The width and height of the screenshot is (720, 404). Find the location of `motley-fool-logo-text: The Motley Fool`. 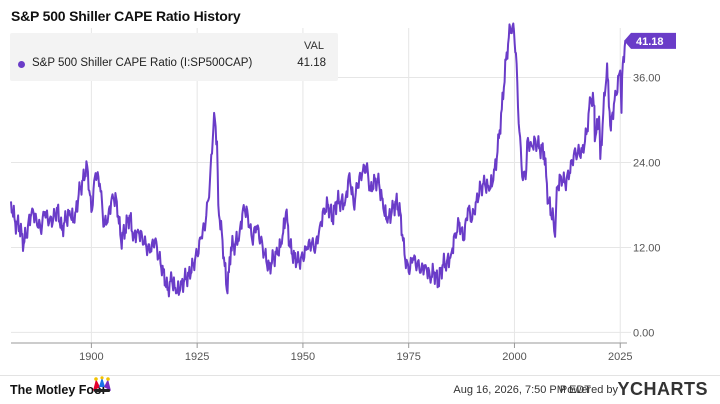

motley-fool-logo-text: The Motley Fool is located at coordinates (58, 390).